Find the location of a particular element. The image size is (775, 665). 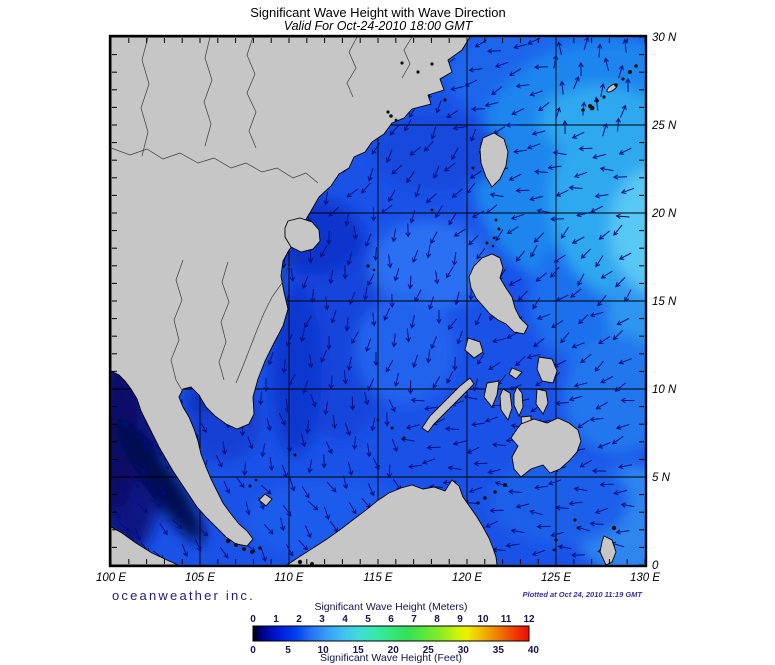

legend-meters-value: 11 is located at coordinates (506, 619).